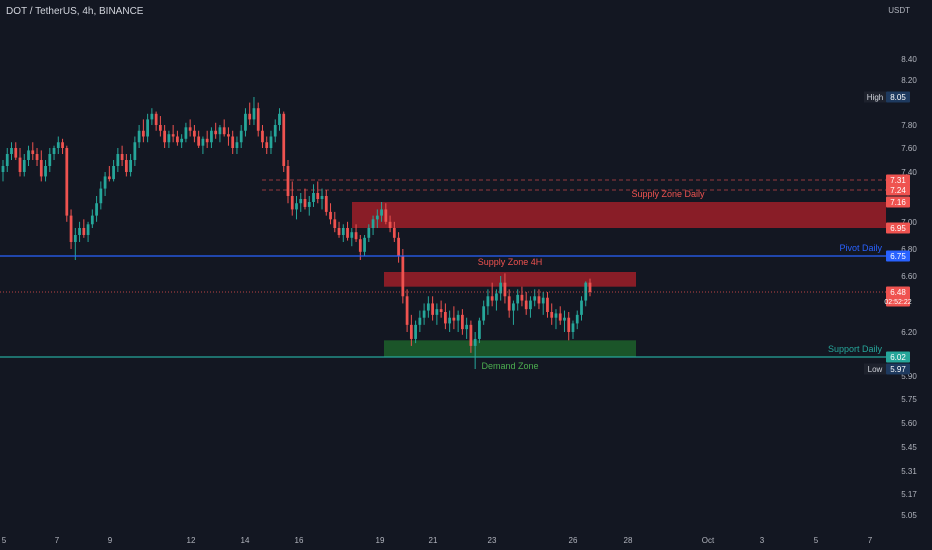 This screenshot has height=550, width=932. What do you see at coordinates (75, 11) in the screenshot?
I see `symbol-title: DOT / TetherUS, 4h, BINANCE` at bounding box center [75, 11].